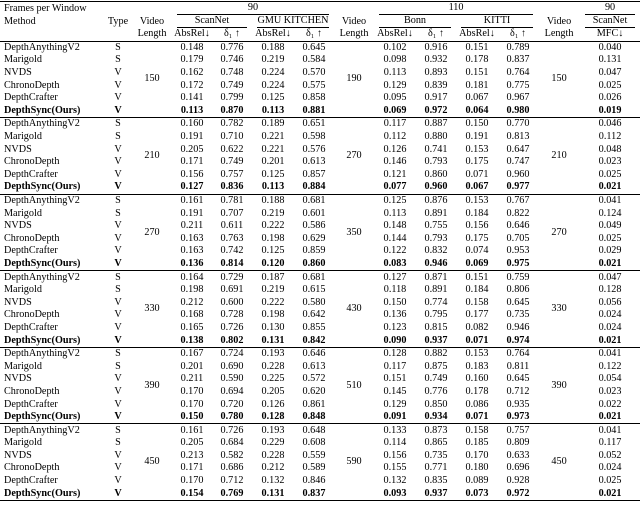  Describe the element at coordinates (273, 47) in the screenshot. I see `metric-value: 0.188` at that location.